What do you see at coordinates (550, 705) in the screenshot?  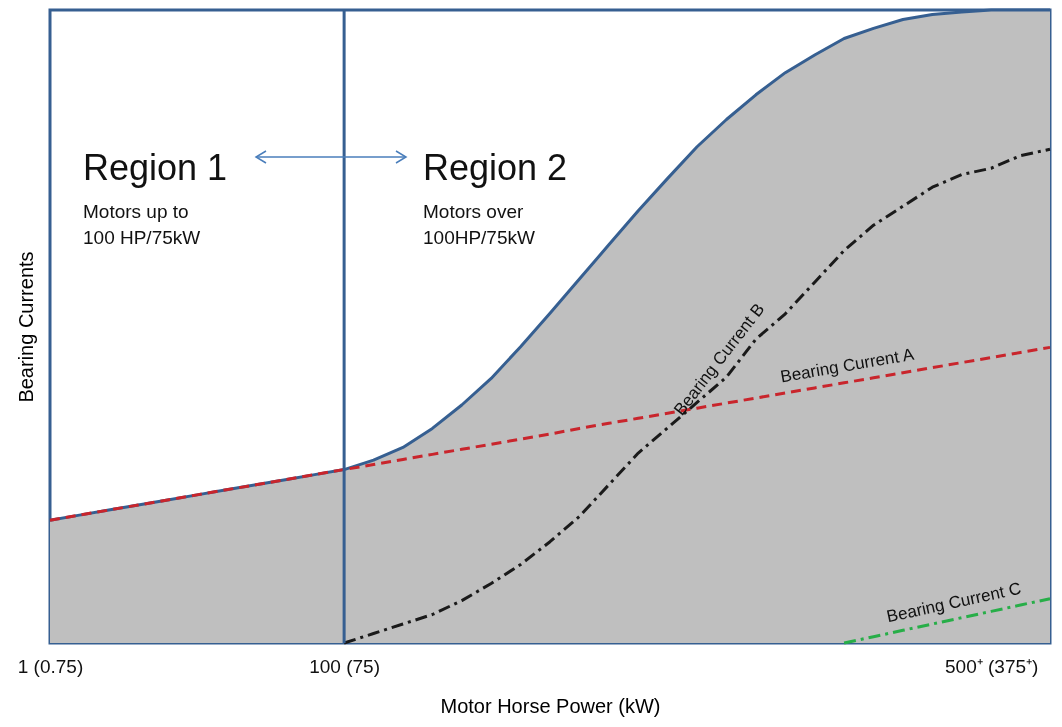 I see `x-axis-title: Motor Horse Power (kW)` at bounding box center [550, 705].